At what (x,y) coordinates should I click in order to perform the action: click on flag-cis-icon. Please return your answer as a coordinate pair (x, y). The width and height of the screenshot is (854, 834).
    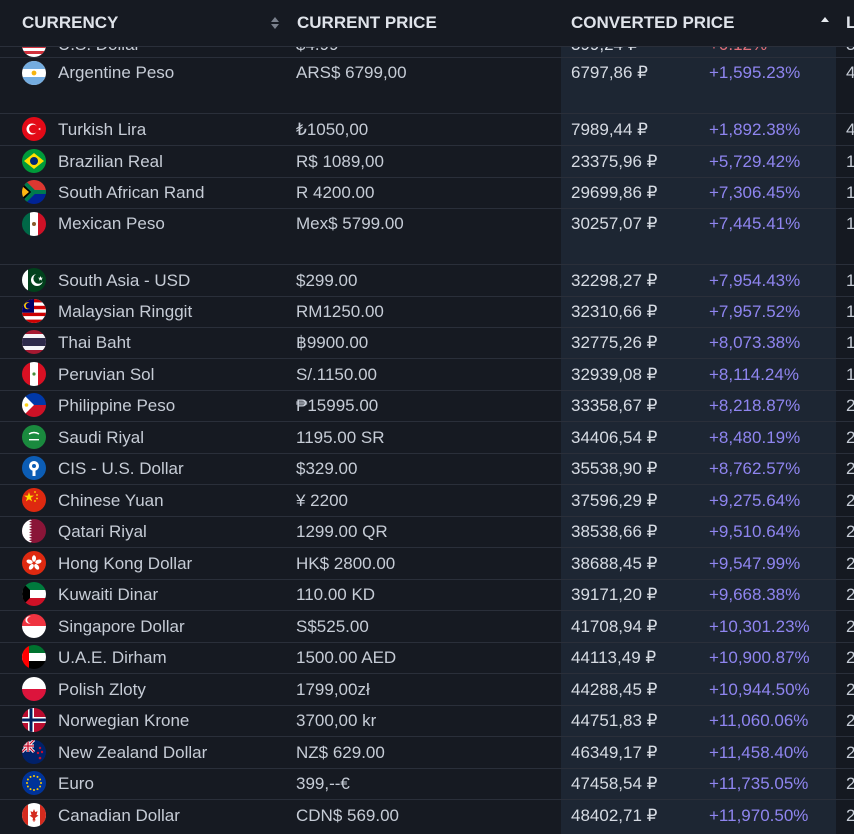
    Looking at the image, I should click on (34, 468).